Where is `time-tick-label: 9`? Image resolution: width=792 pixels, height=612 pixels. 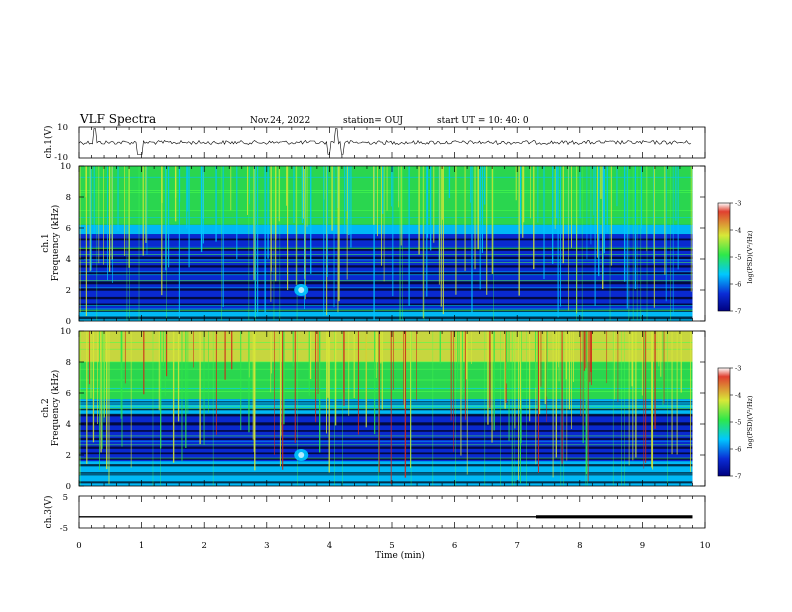
time-tick-label: 9 is located at coordinates (642, 546).